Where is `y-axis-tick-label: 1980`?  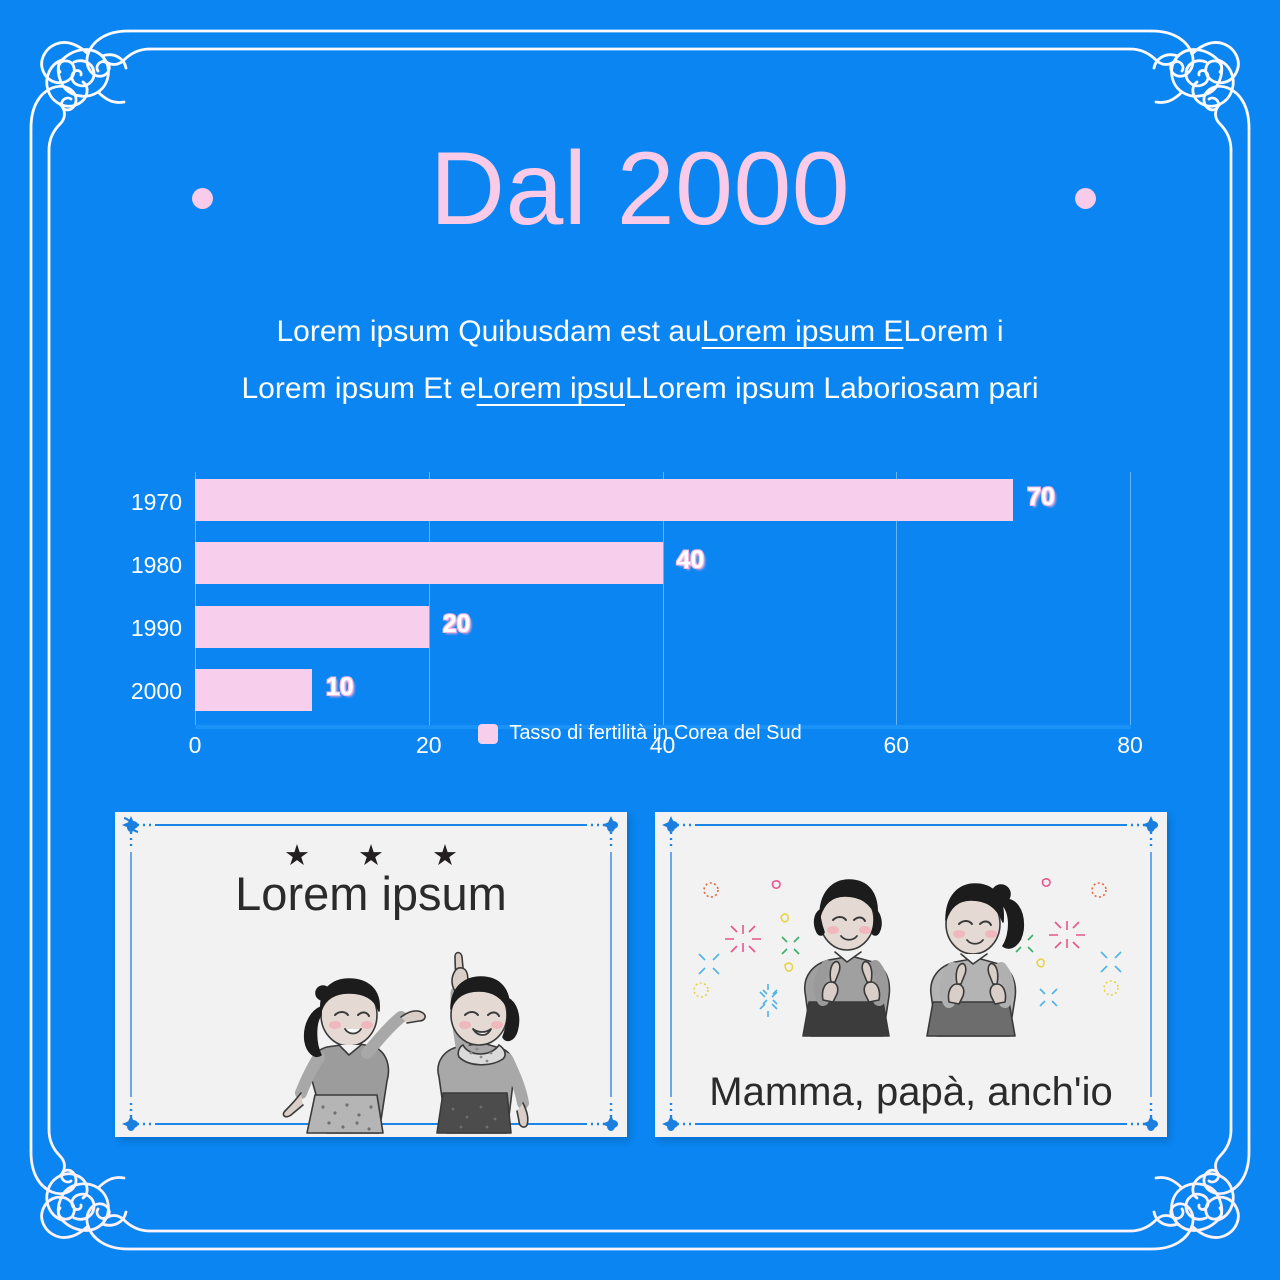 y-axis-tick-label: 1980 is located at coordinates (156, 564).